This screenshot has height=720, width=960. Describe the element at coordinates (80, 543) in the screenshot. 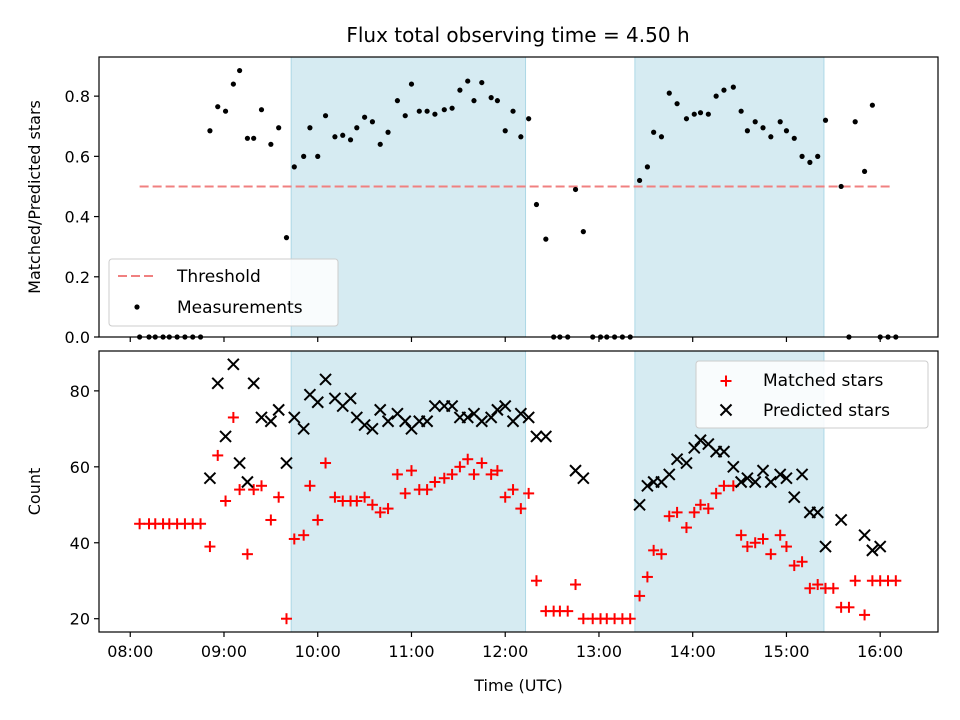

I see `y-tick-label: 40` at that location.